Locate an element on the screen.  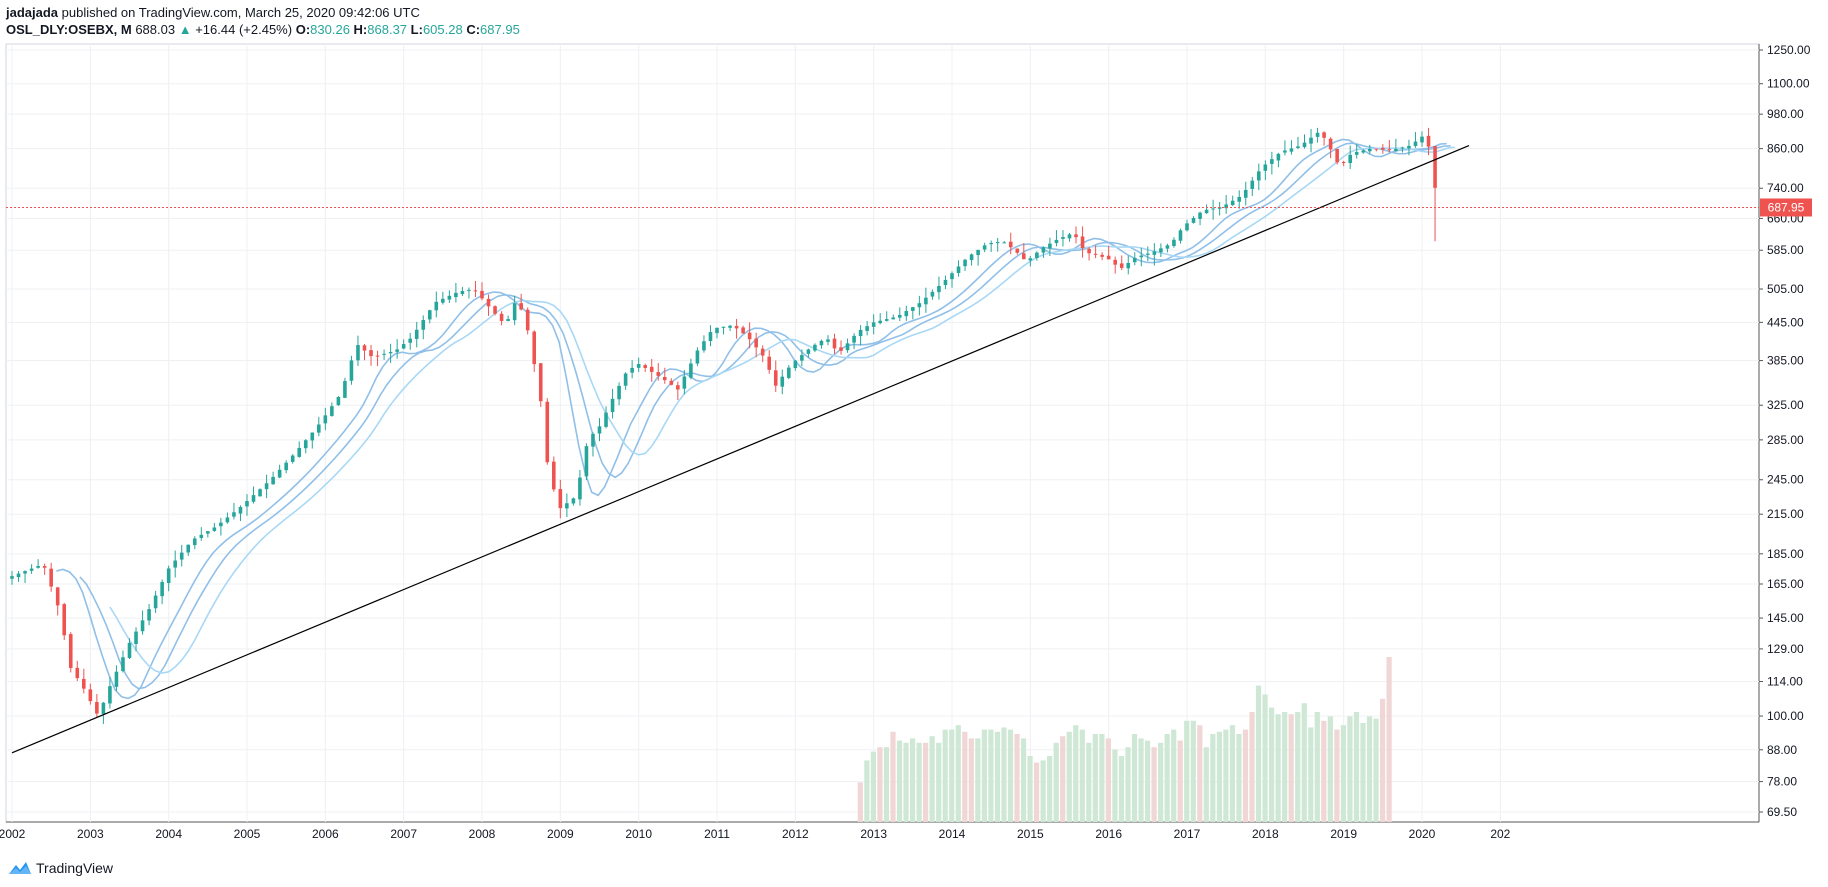
x-tick-label: 2019 is located at coordinates (1343, 834).